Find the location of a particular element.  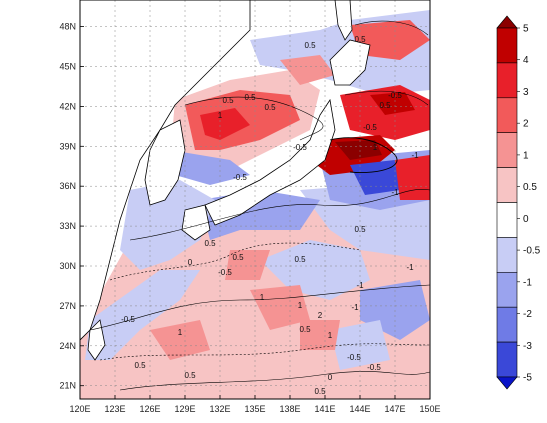

lat-tick-label: 30N is located at coordinates (67, 266).